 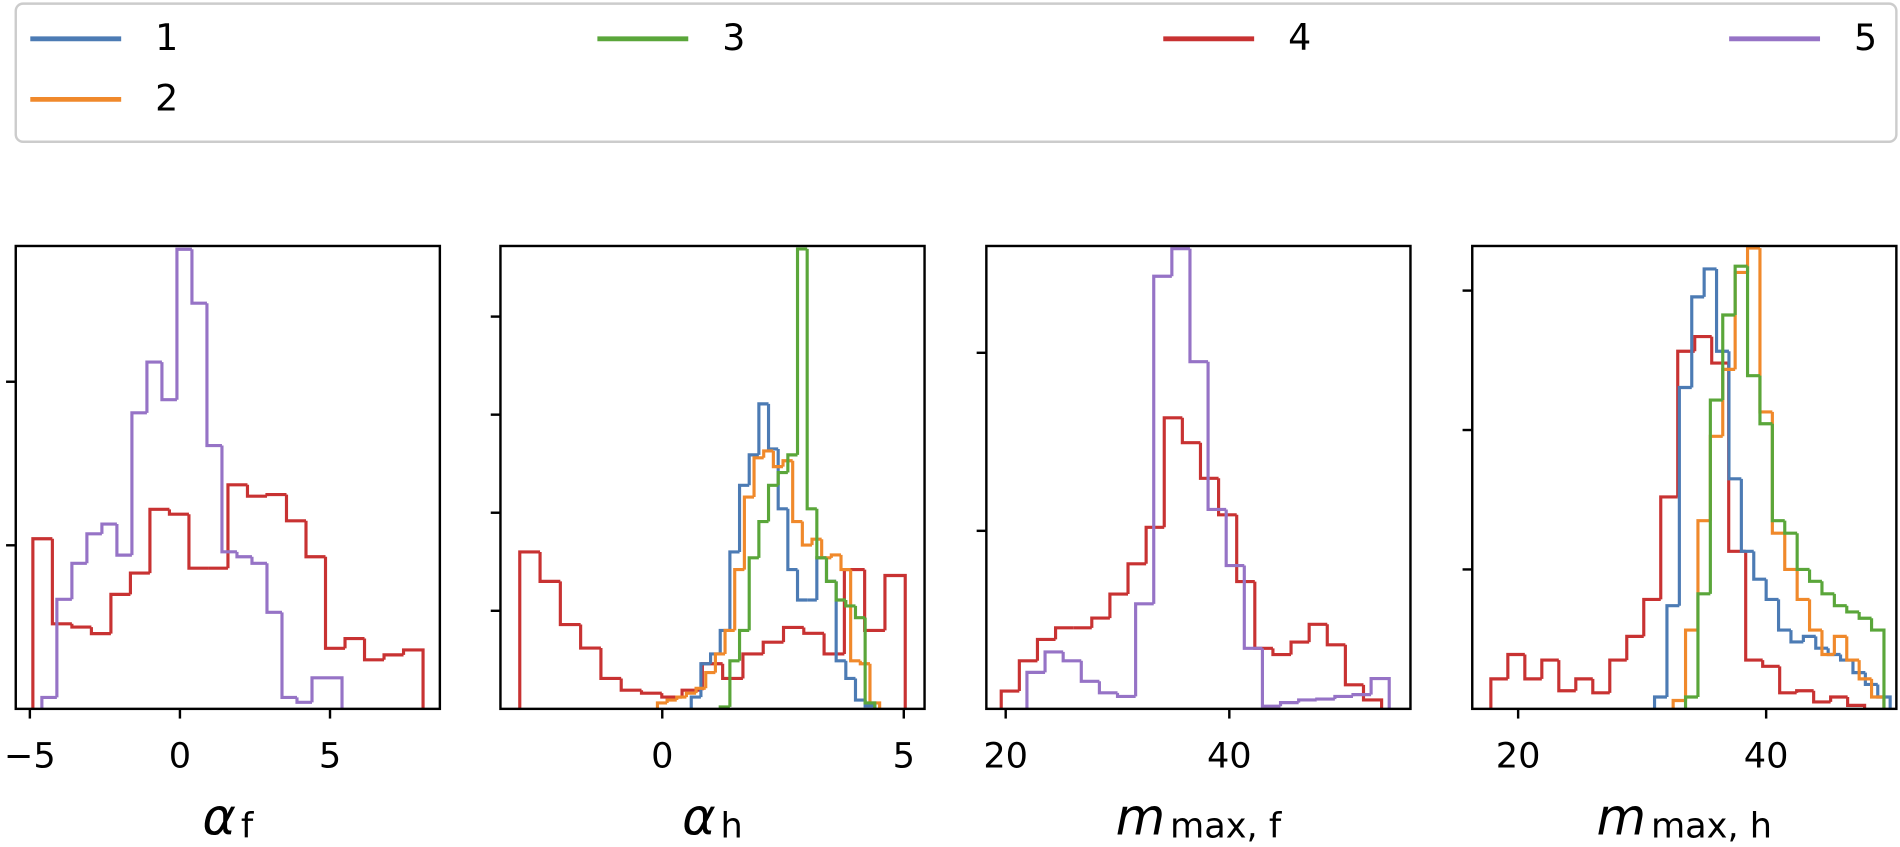 What do you see at coordinates (1711, 826) in the screenshot?
I see `x-label-sub: max, h` at bounding box center [1711, 826].